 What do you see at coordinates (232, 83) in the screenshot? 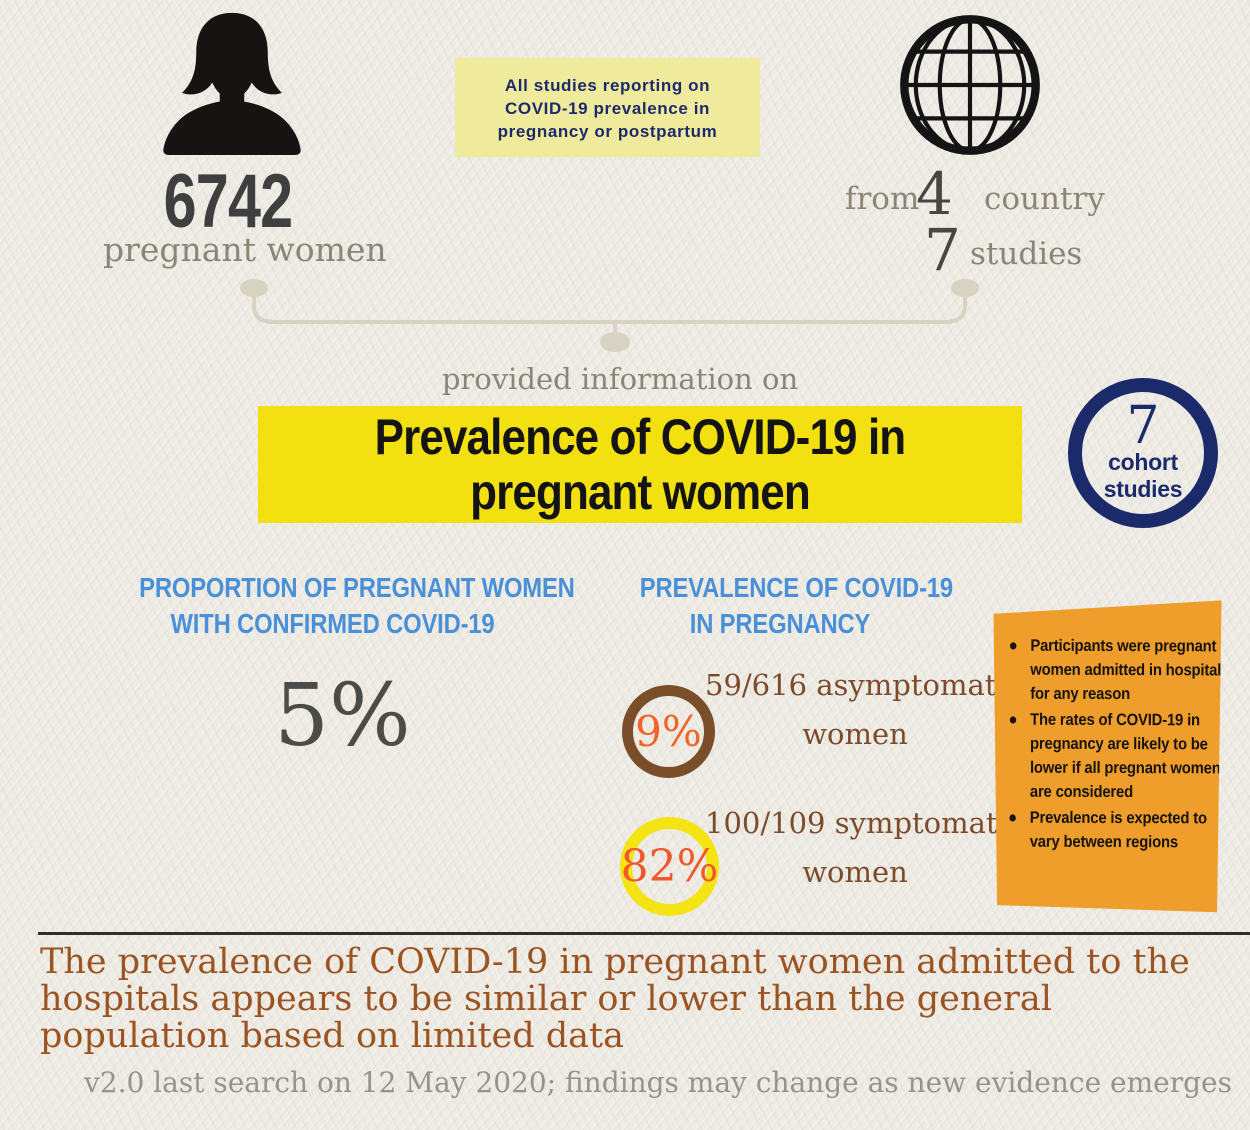
I see `pregnant-woman-icon` at bounding box center [232, 83].